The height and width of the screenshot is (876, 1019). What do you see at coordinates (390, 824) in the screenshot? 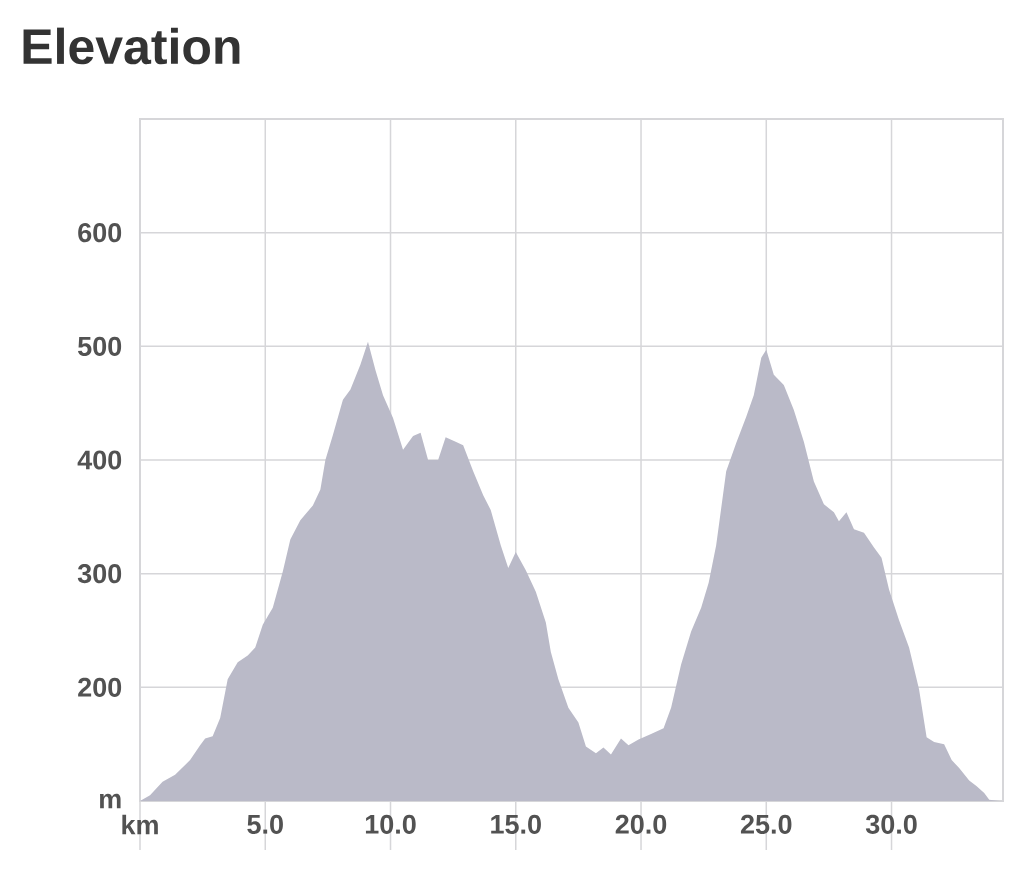
I see `x-tick-label: 10.0` at bounding box center [390, 824].